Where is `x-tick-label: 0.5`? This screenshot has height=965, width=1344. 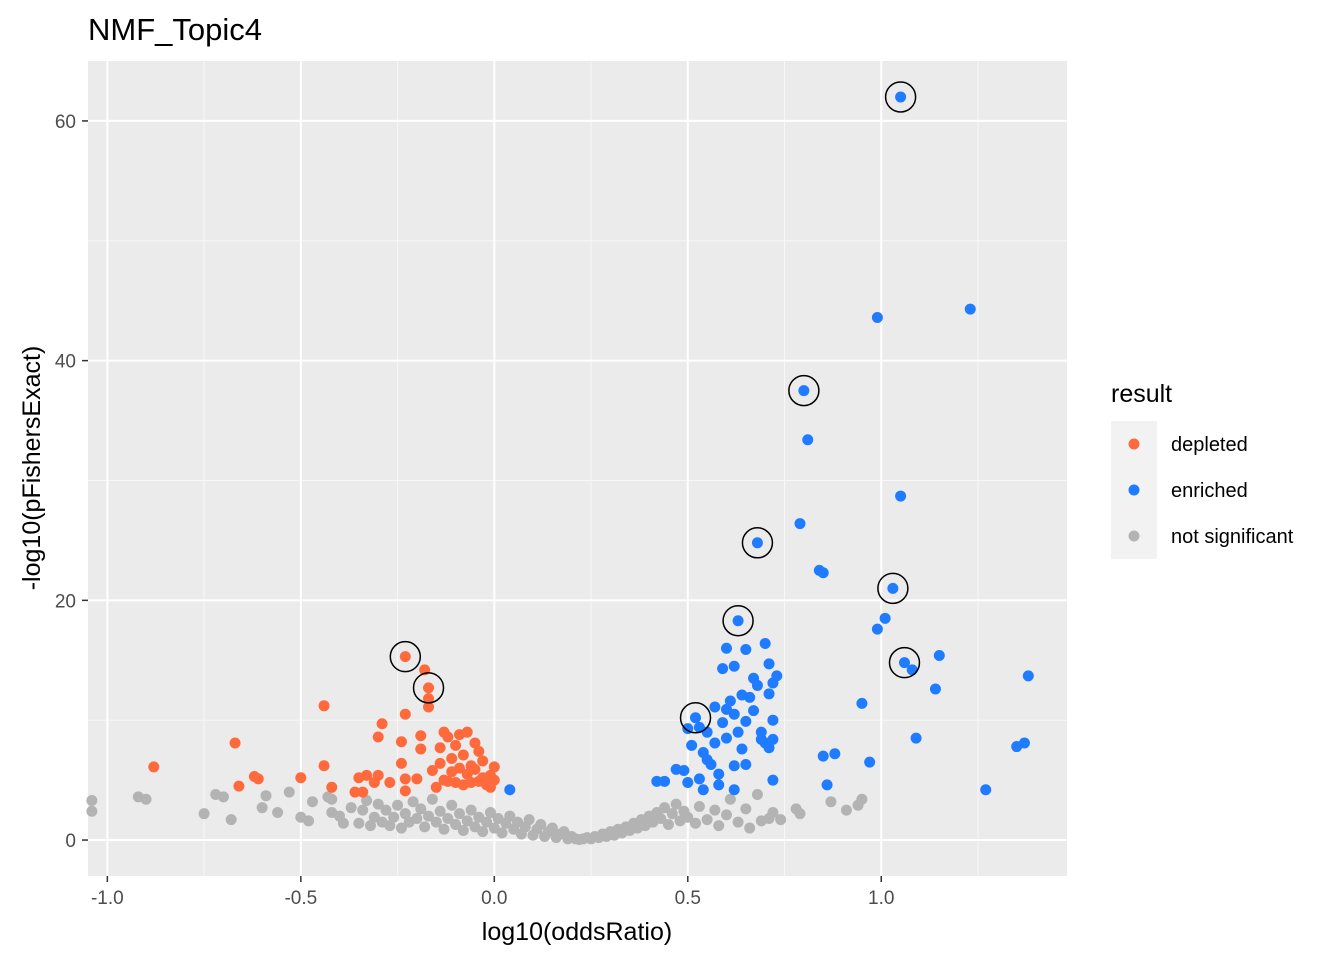
x-tick-label: 0.5 is located at coordinates (688, 898).